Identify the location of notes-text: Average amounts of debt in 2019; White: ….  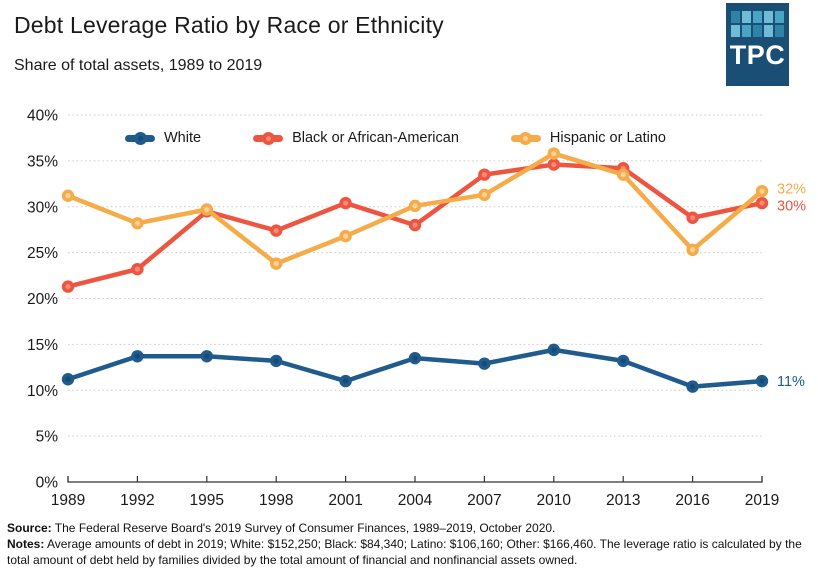
(404, 552).